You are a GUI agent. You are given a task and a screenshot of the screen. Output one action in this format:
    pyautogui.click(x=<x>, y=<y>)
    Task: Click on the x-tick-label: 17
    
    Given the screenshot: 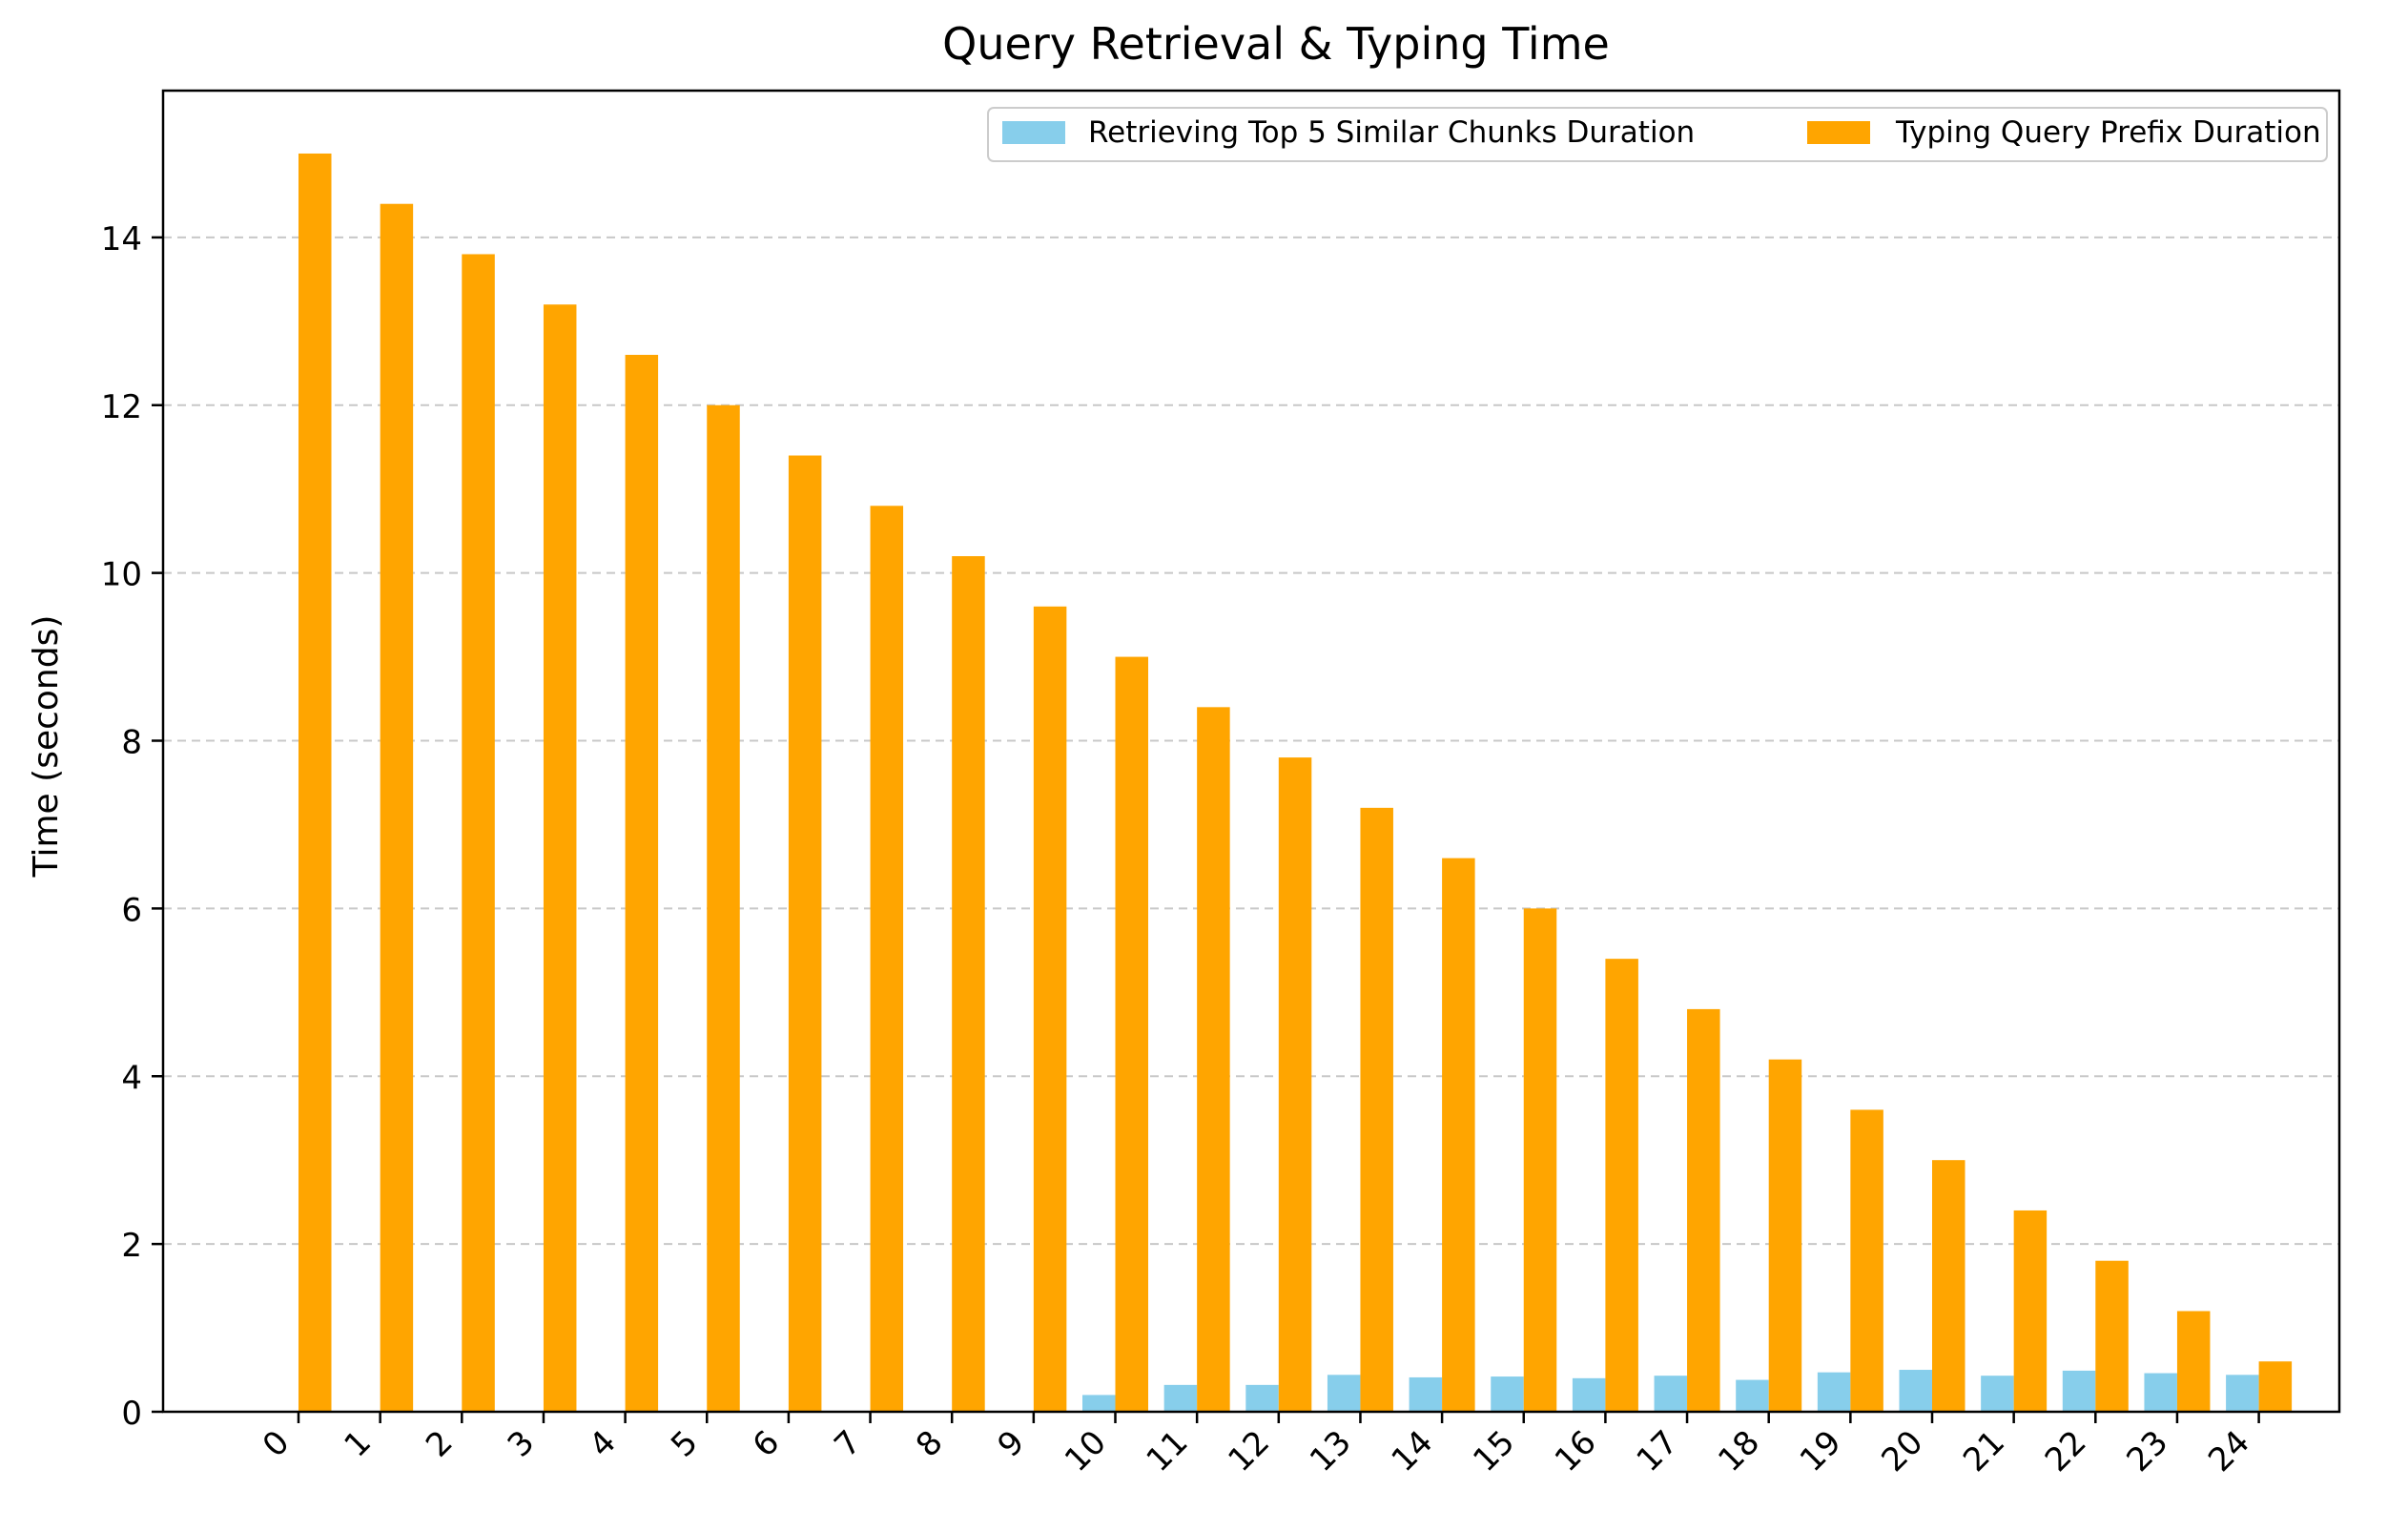 What is the action you would take?
    pyautogui.click(x=1658, y=1451)
    